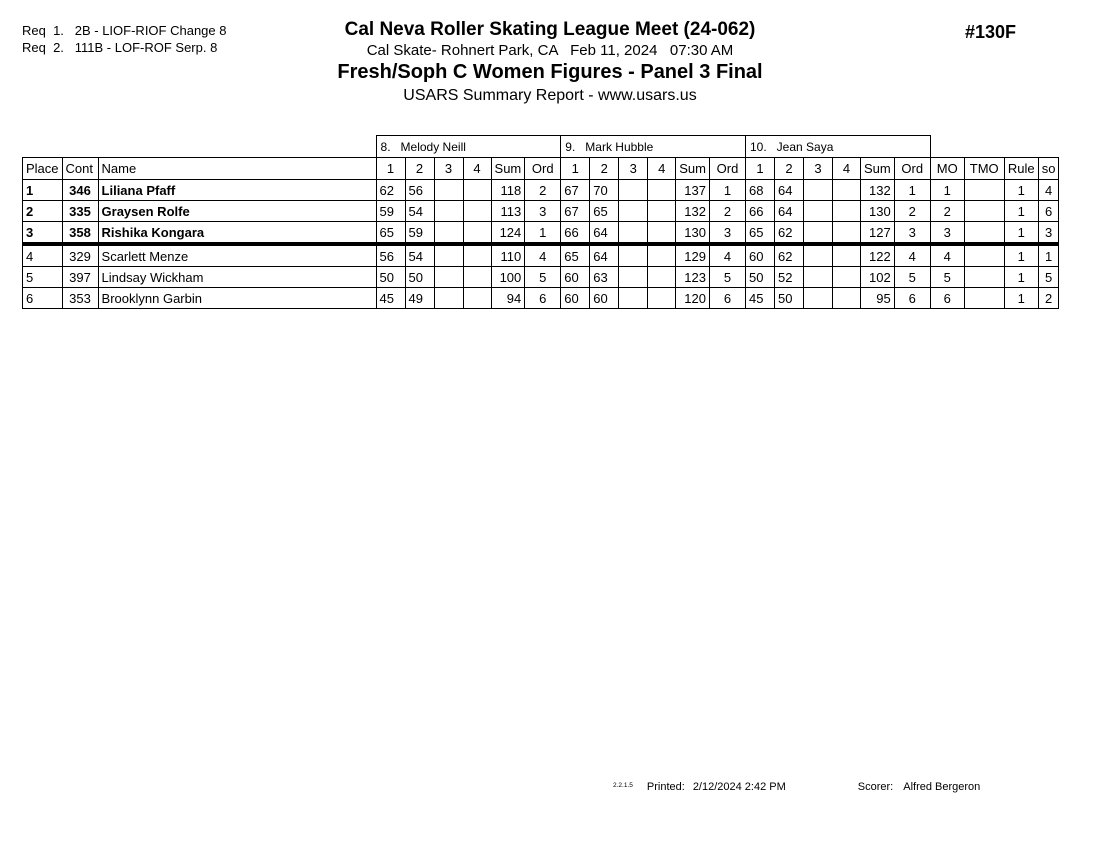  What do you see at coordinates (1048, 168) in the screenshot?
I see `col-header-so: so` at bounding box center [1048, 168].